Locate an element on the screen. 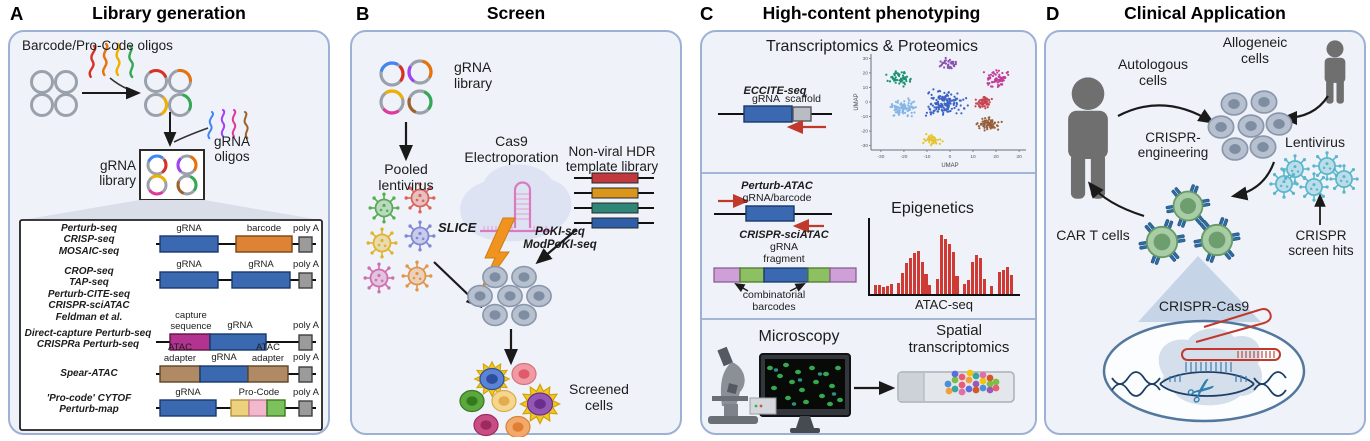 This screenshot has height=441, width=1370. engineering-arrow is located at coordinates (1253, 181).